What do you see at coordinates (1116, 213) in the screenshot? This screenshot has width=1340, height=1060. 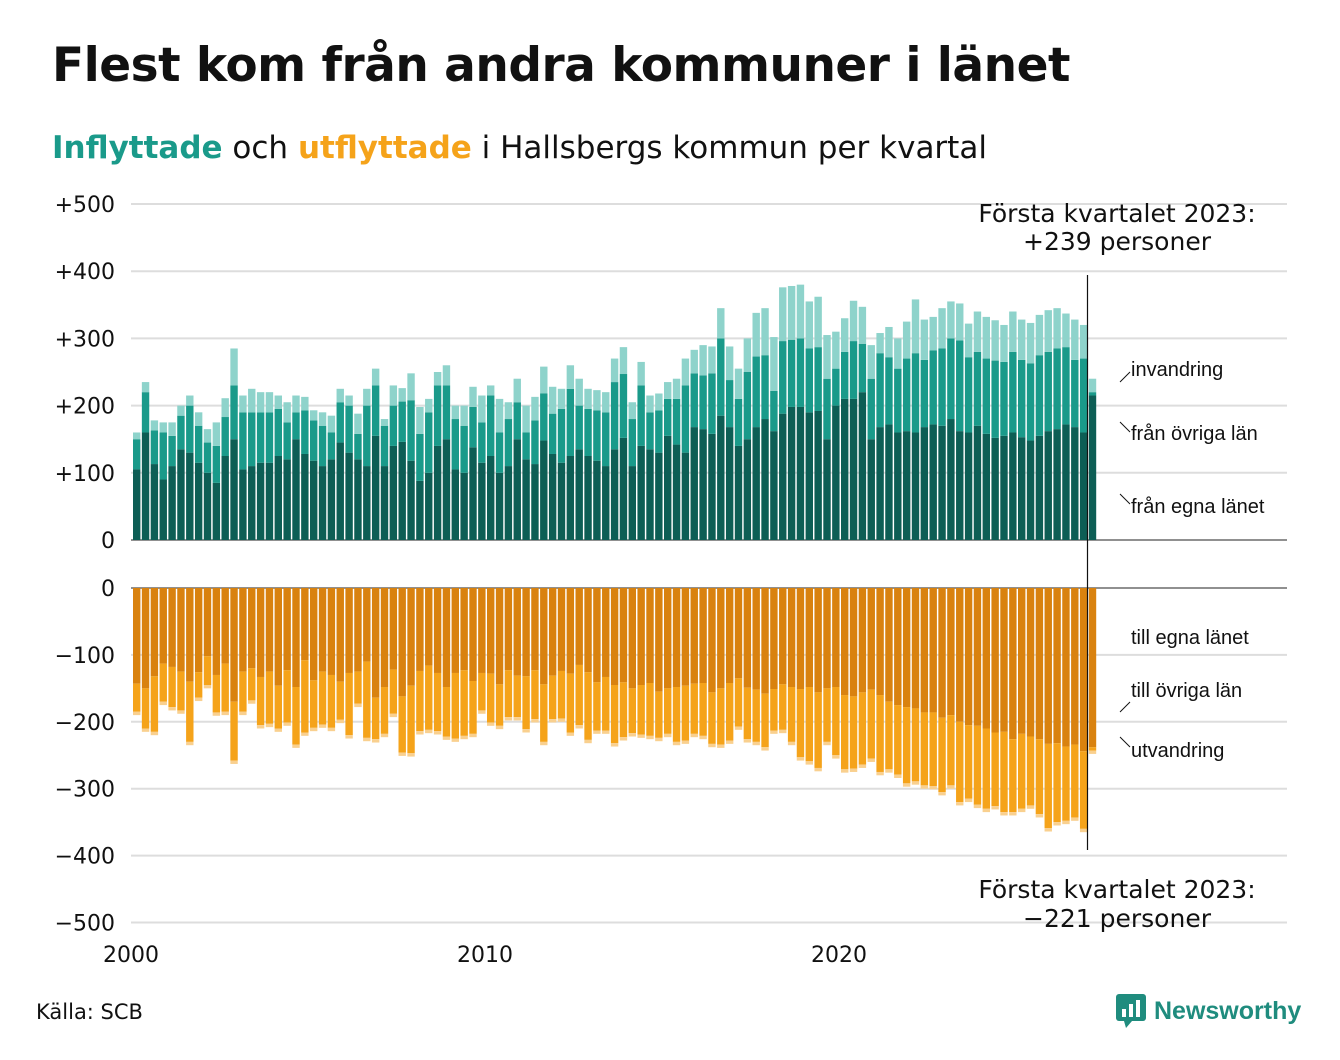 I see `top-annotation-line1: Första kvartalet 2023:` at bounding box center [1116, 213].